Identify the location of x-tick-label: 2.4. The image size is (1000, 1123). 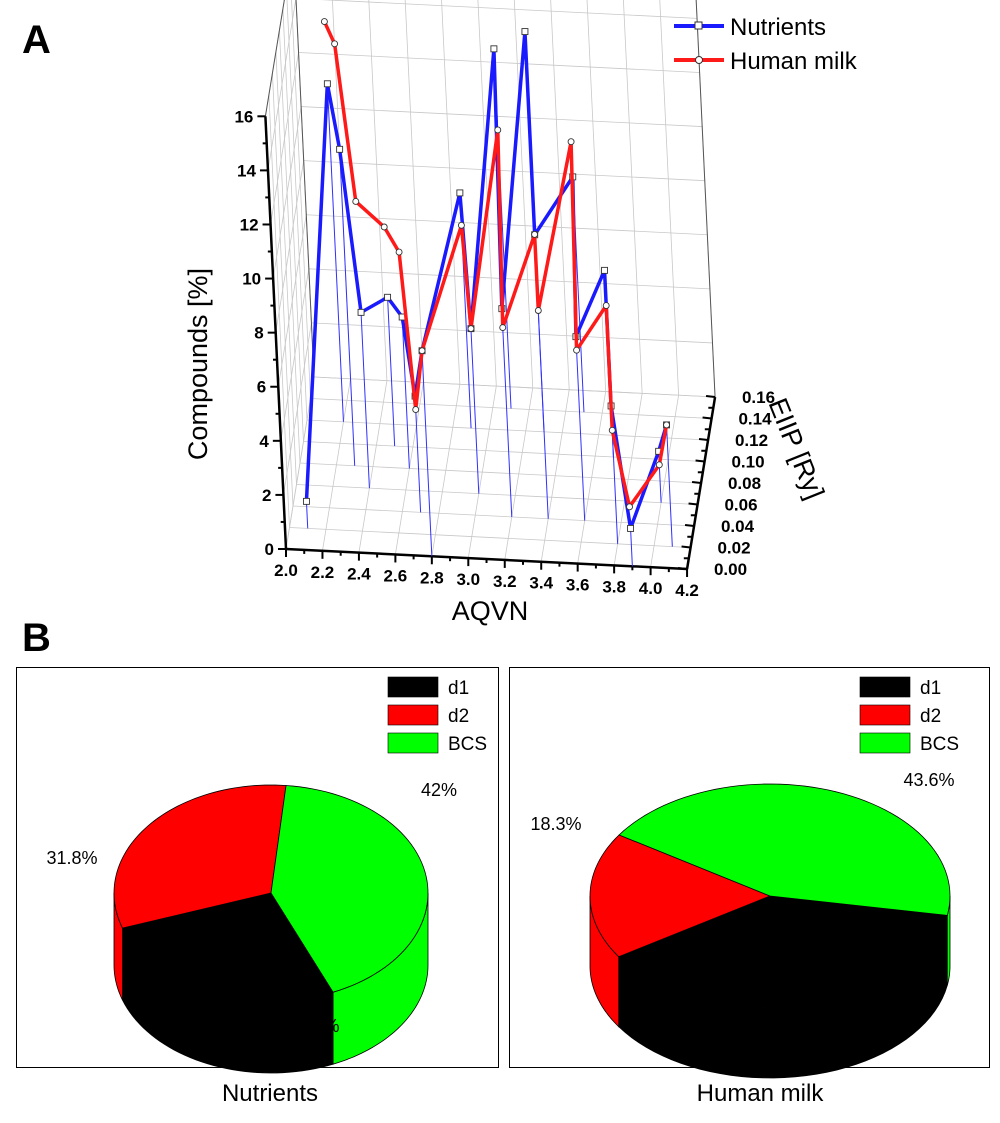
(359, 574).